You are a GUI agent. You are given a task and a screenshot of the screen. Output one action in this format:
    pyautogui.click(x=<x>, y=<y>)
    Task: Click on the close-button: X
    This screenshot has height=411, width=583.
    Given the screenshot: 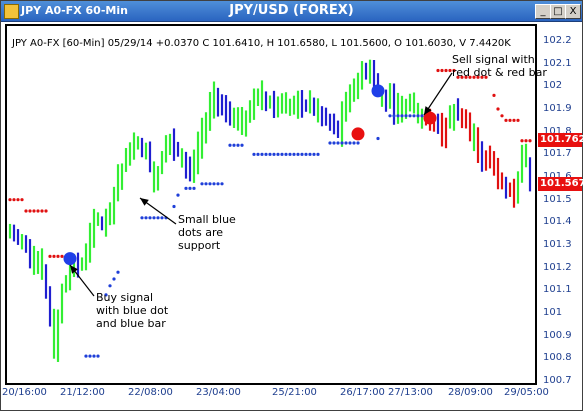 What is the action you would take?
    pyautogui.click(x=573, y=11)
    